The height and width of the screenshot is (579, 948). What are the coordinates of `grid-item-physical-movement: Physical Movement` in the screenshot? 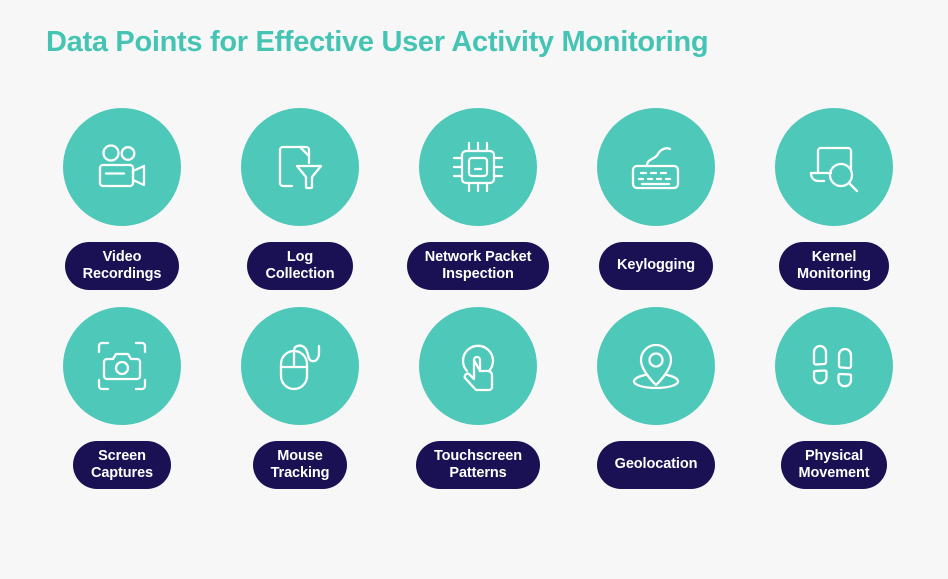 It's located at (834, 398).